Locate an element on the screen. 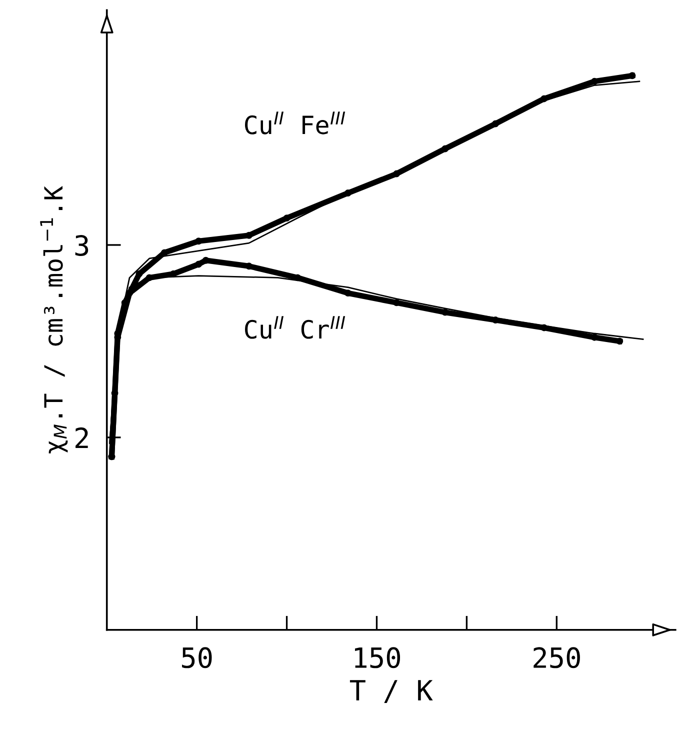 The height and width of the screenshot is (729, 685). y-tick-label: 3 is located at coordinates (81, 245).